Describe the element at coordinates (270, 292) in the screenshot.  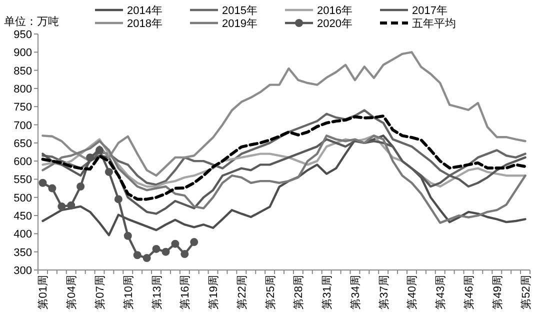
I see `x-tick-label: 第25周` at that location.